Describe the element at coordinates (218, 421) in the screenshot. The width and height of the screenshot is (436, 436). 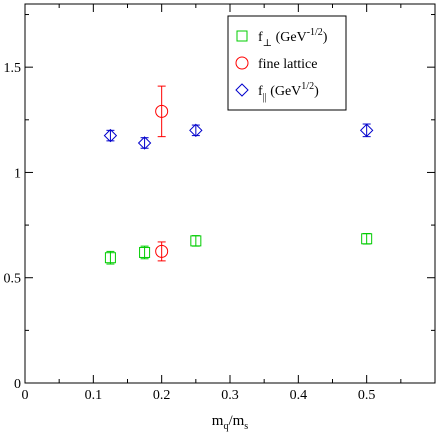
I see `x-axis-label-main: m` at that location.